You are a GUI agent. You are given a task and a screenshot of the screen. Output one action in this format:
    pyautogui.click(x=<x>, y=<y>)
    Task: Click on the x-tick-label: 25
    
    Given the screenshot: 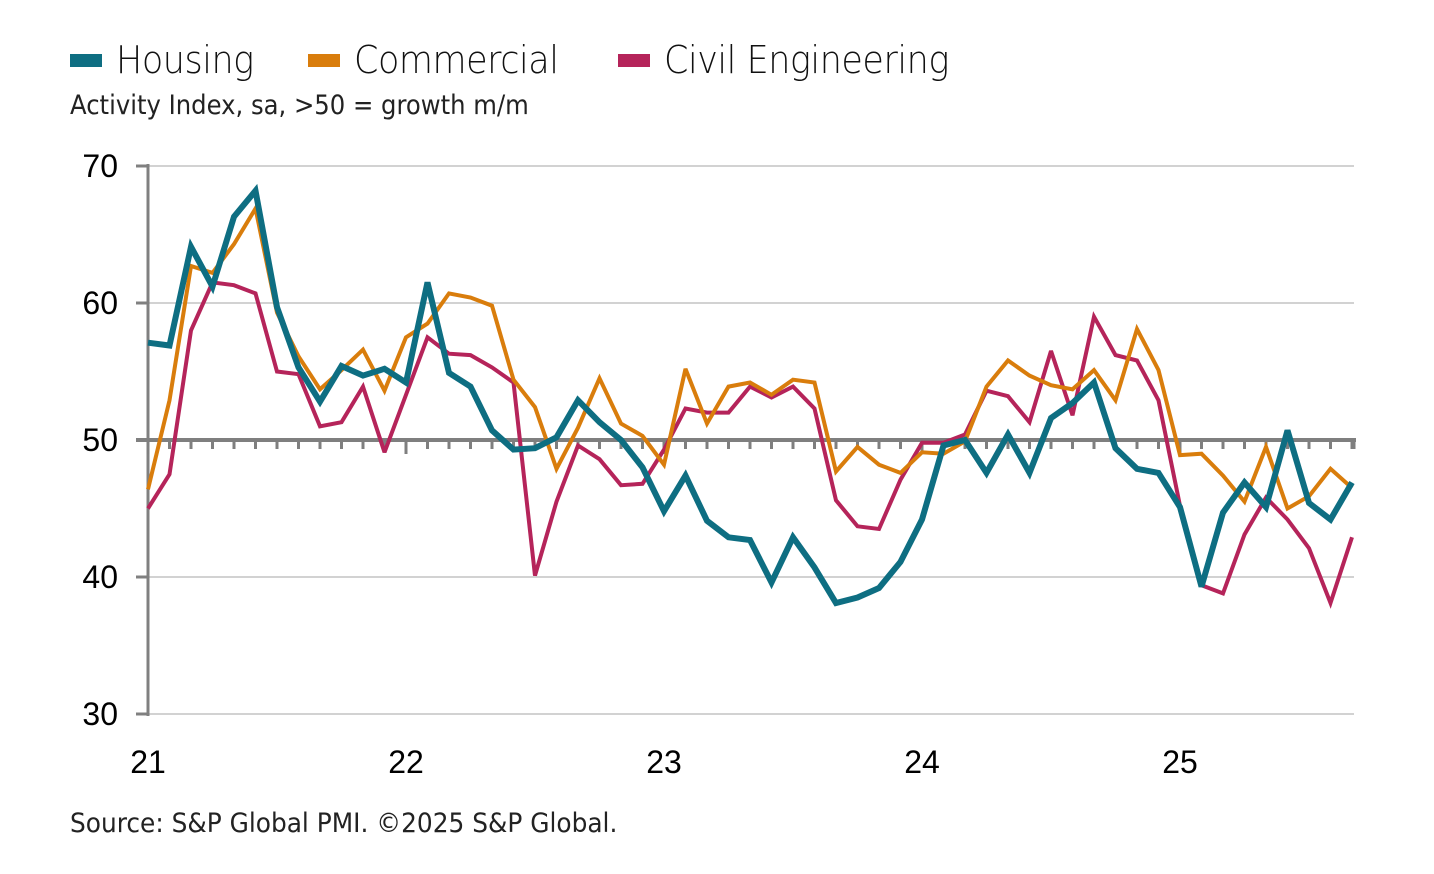 What is the action you would take?
    pyautogui.click(x=1180, y=762)
    